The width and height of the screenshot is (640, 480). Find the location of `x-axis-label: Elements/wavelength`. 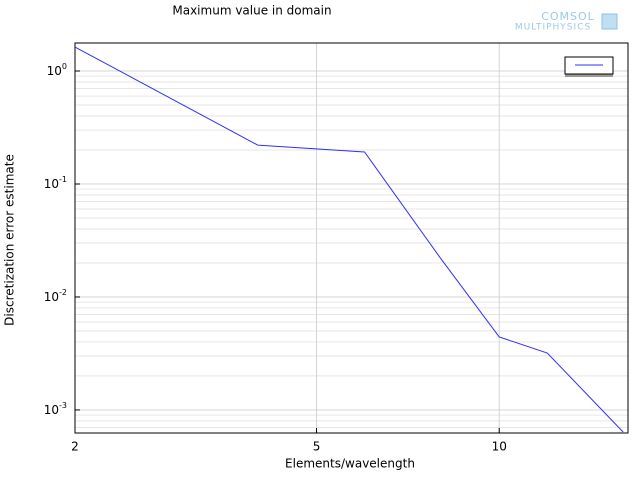

x-axis-label: Elements/wavelength is located at coordinates (350, 464).